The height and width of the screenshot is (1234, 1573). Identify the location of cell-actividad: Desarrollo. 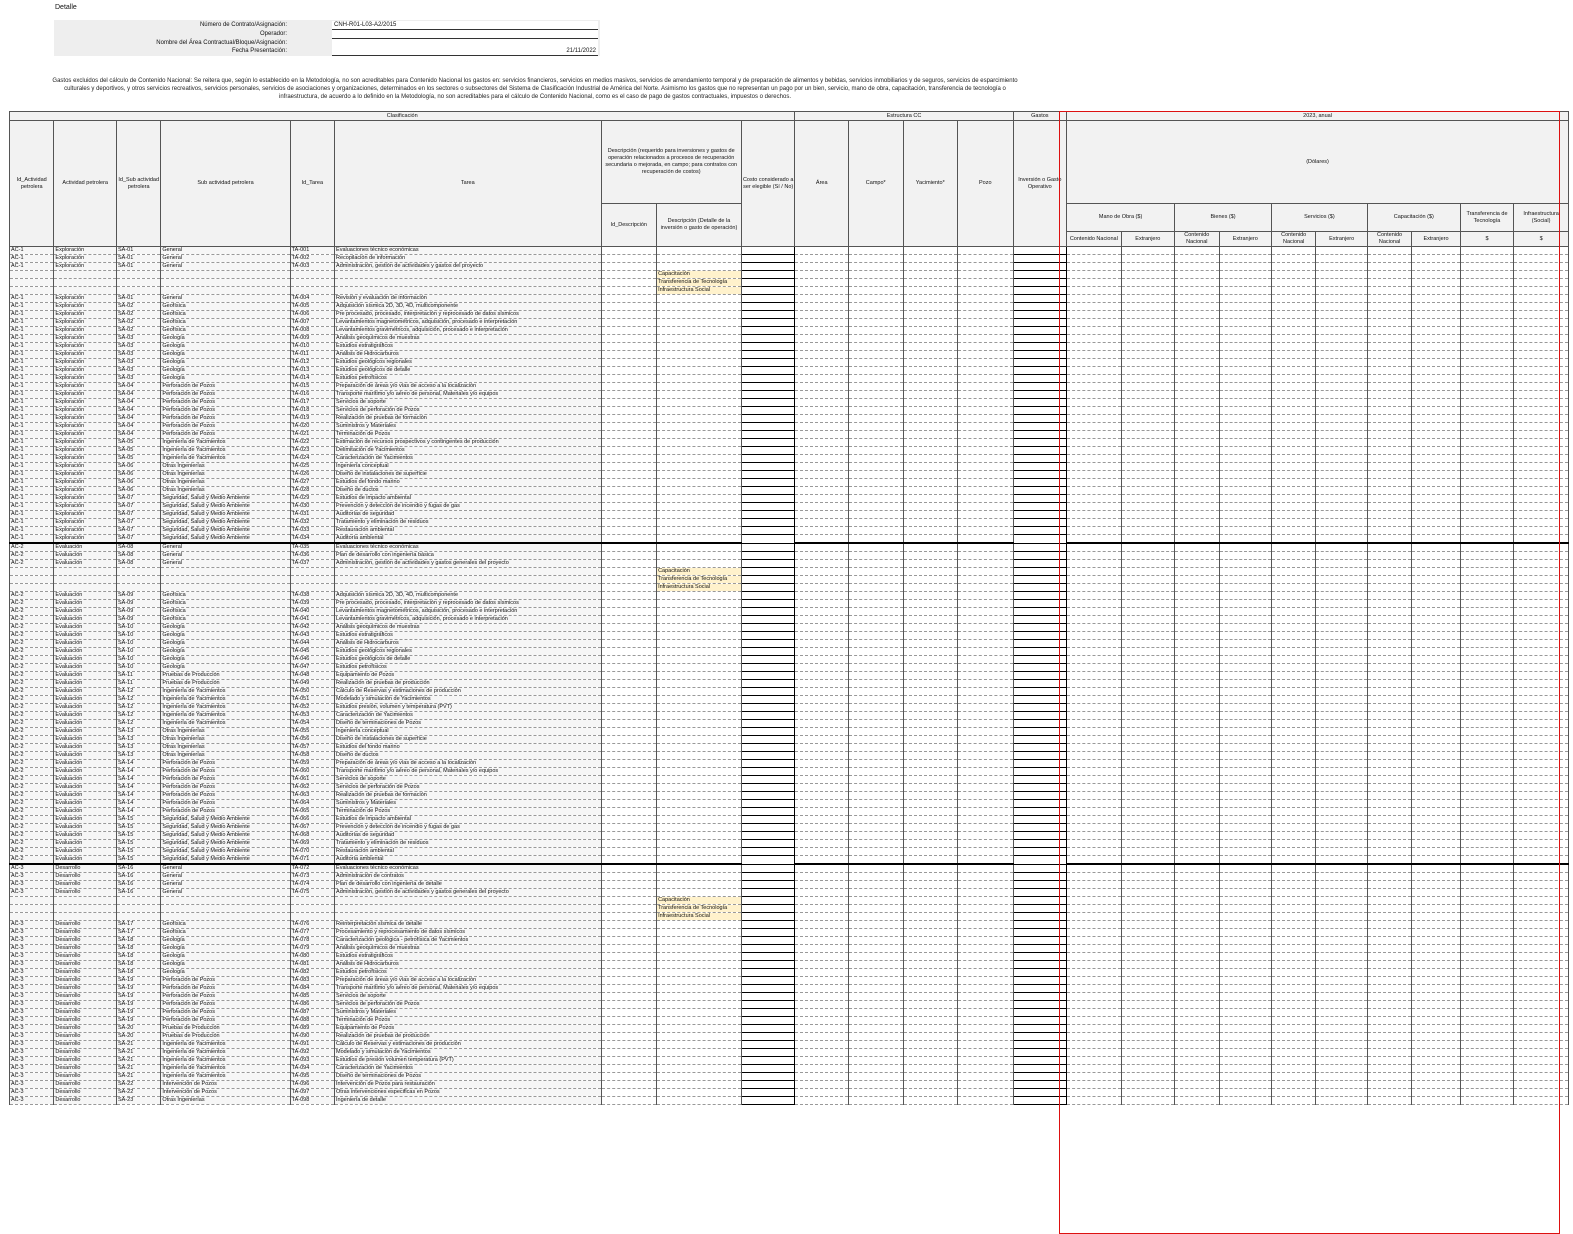
(85, 1012).